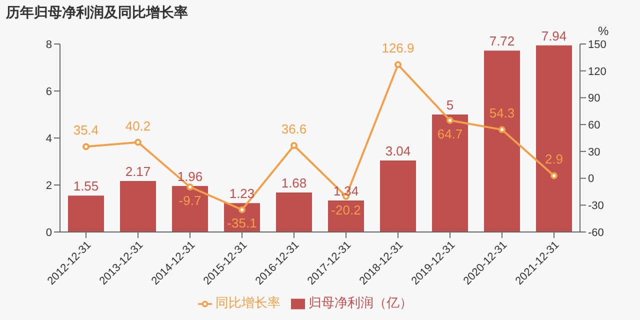 The image size is (640, 320). What do you see at coordinates (138, 172) in the screenshot?
I see `data-label: 2.17` at bounding box center [138, 172].